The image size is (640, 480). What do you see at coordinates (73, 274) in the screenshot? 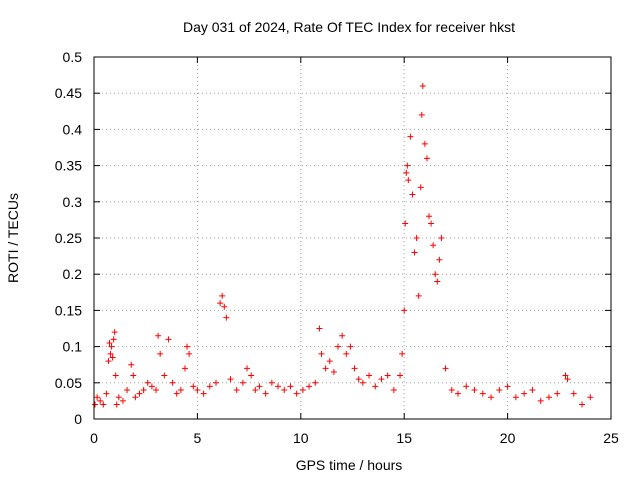
I see `y-tick-label: 0.2` at bounding box center [73, 274].